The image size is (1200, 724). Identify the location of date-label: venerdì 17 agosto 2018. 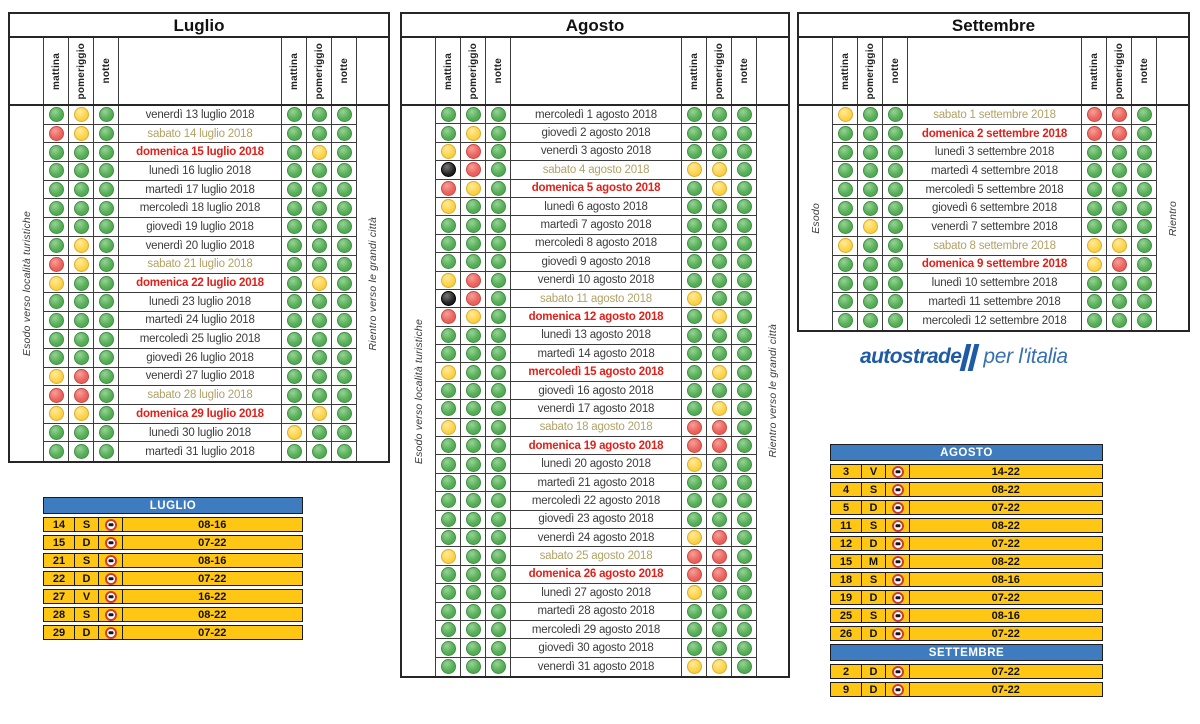
(596, 409).